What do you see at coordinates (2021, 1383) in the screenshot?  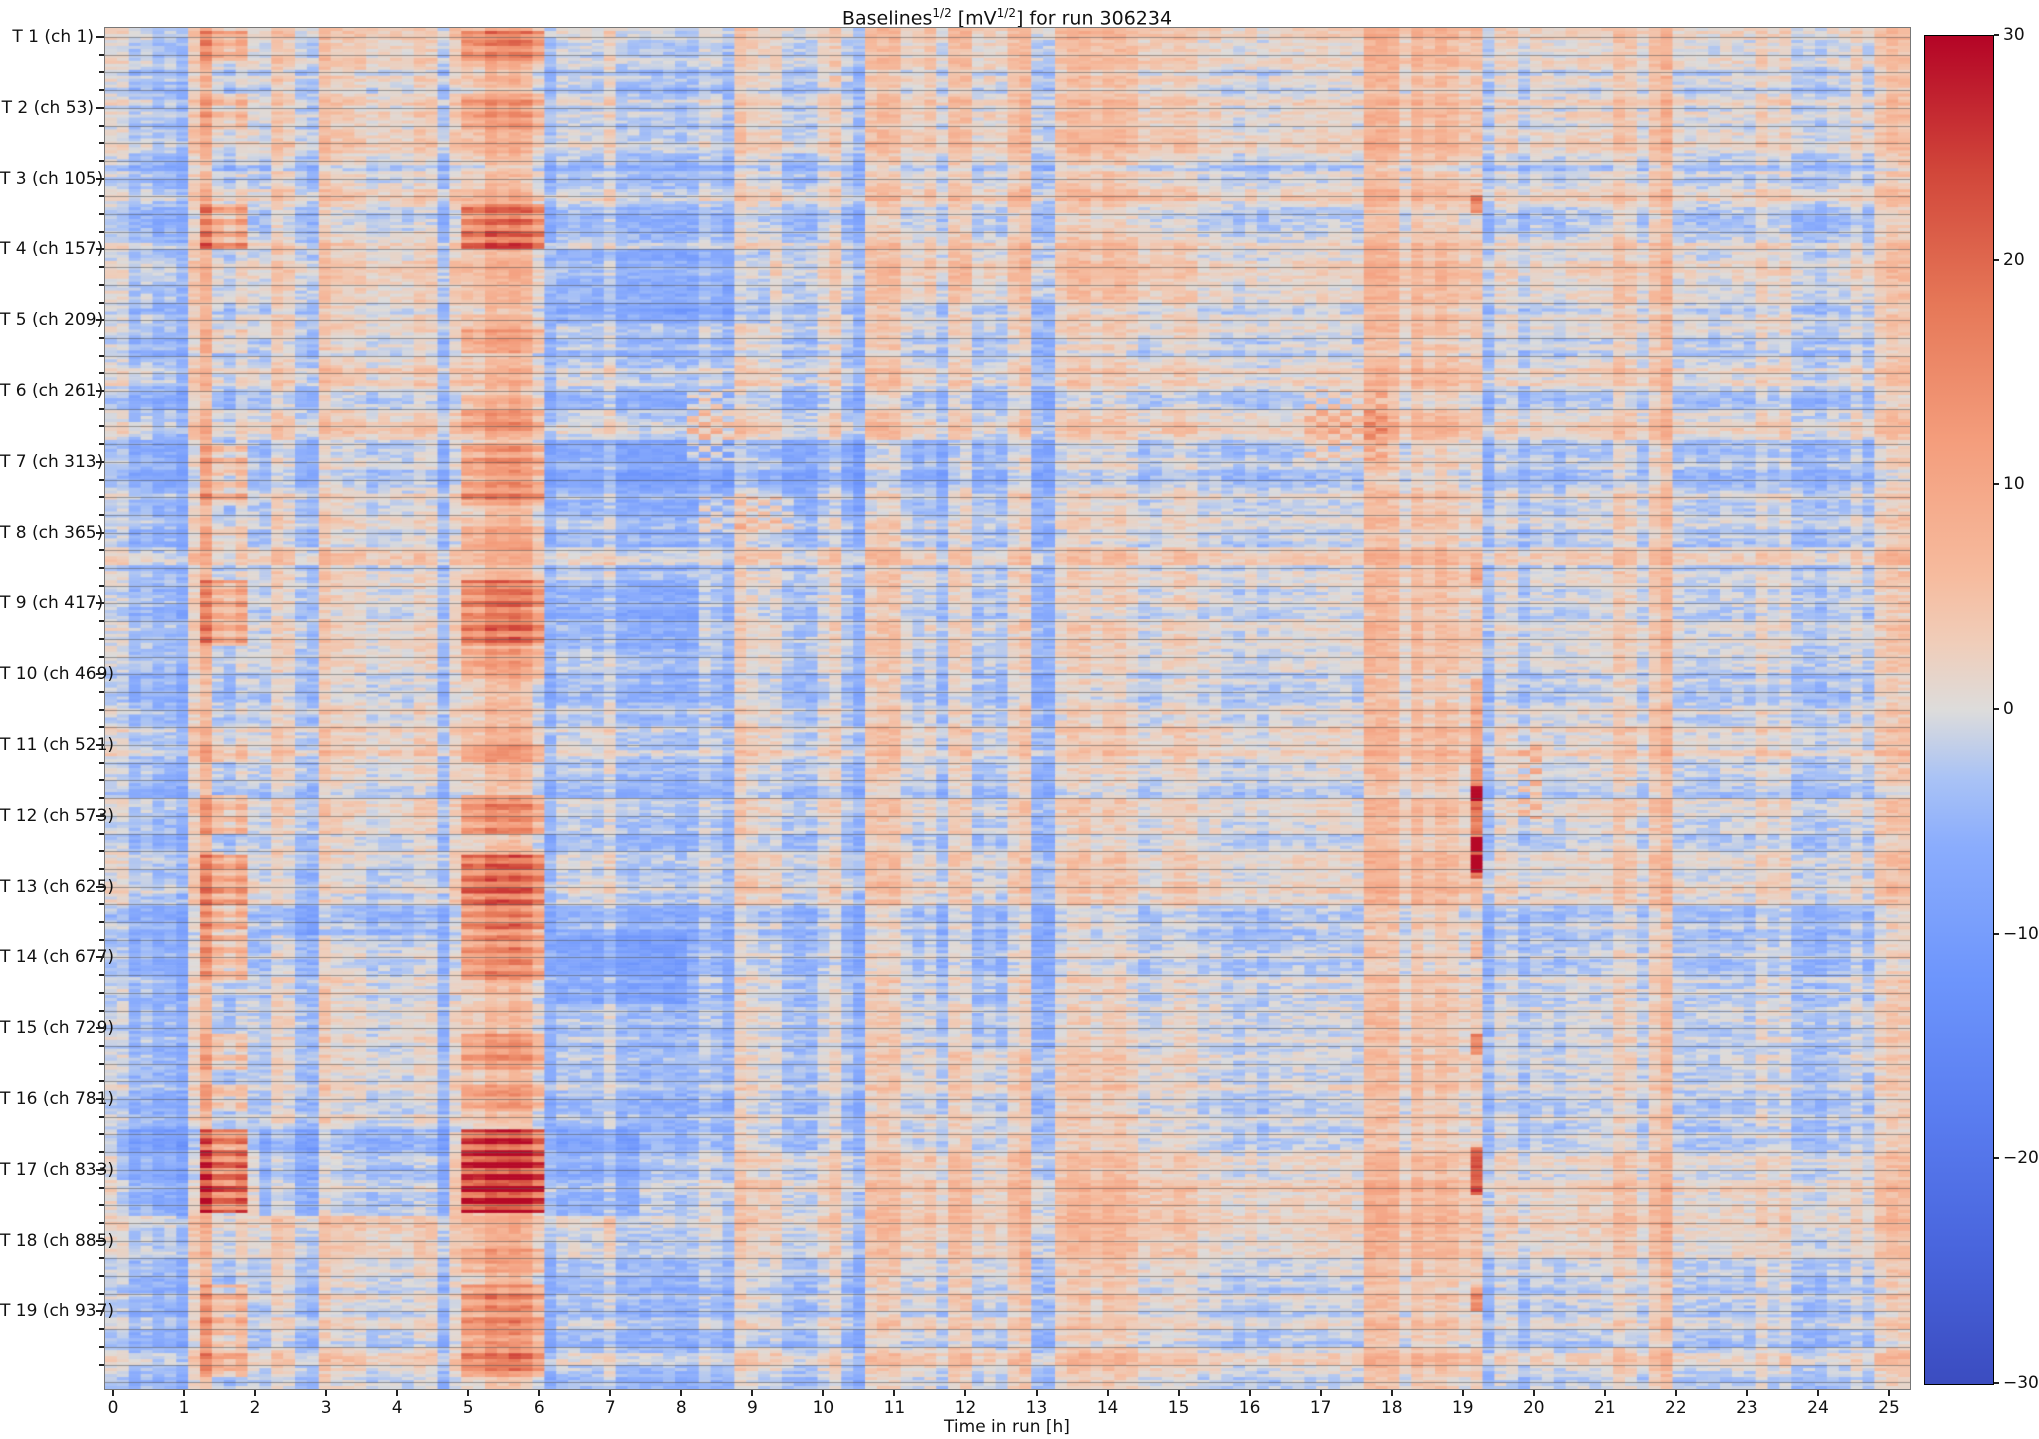 I see `colorbar-tick-label--30: −30` at bounding box center [2021, 1383].